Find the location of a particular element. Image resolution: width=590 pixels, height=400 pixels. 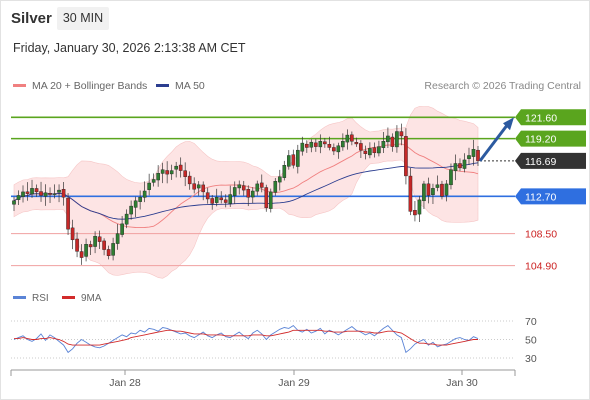

legend-ma50-label: MA 50 is located at coordinates (190, 86).